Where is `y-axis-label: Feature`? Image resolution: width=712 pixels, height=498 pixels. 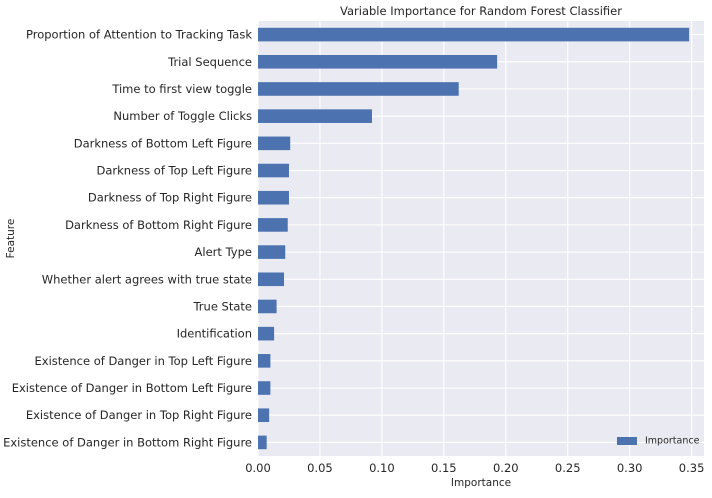
y-axis-label: Feature is located at coordinates (11, 239).